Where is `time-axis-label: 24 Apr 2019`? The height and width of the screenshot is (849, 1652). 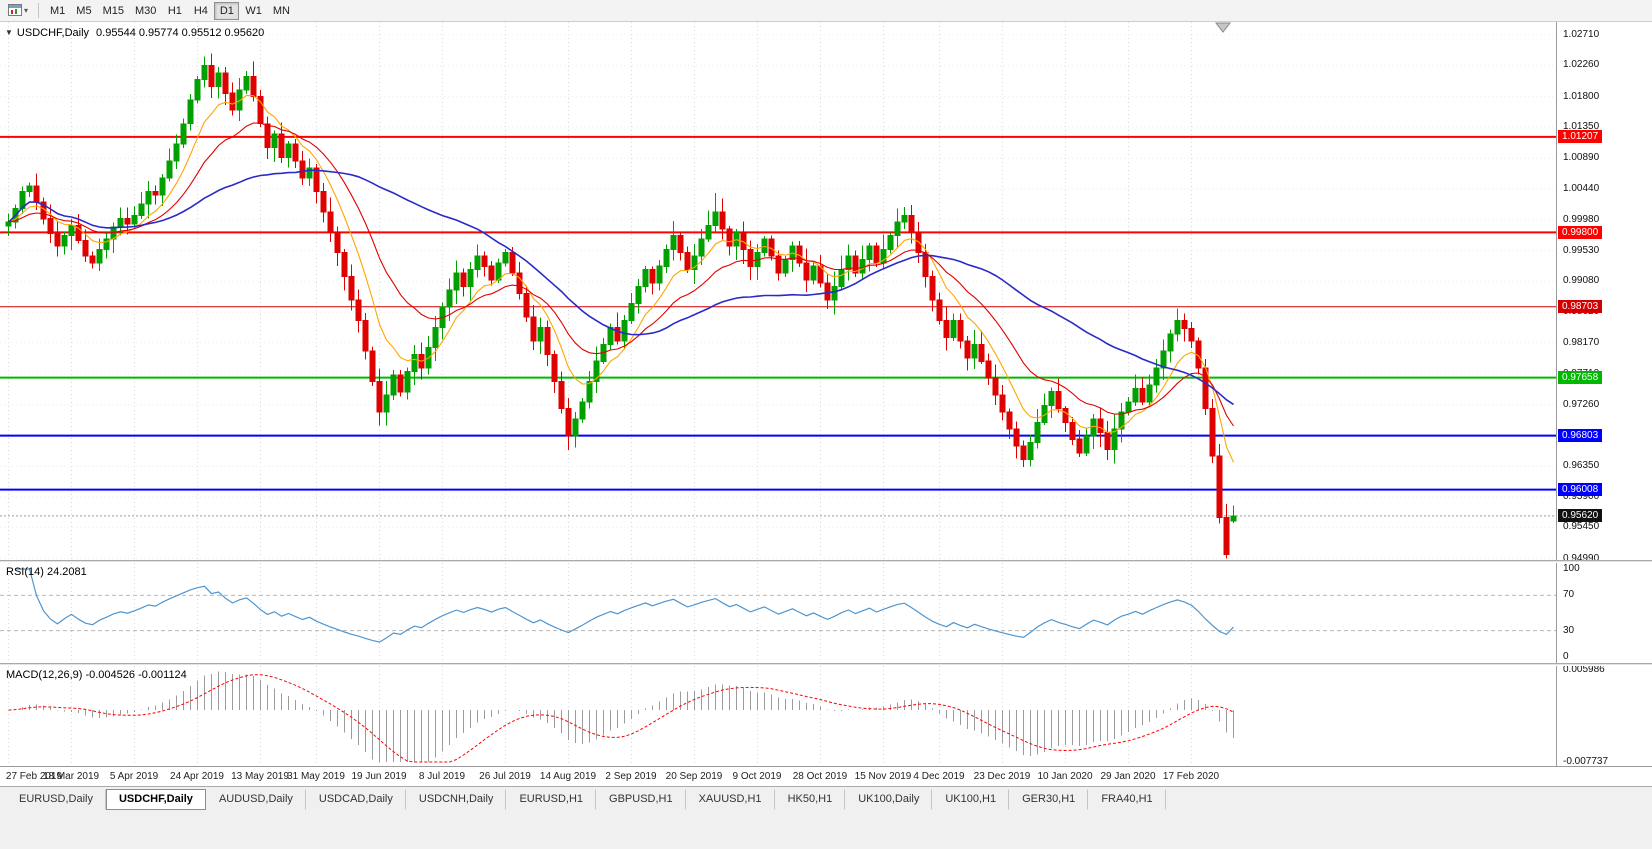
time-axis-label: 24 Apr 2019 is located at coordinates (197, 776).